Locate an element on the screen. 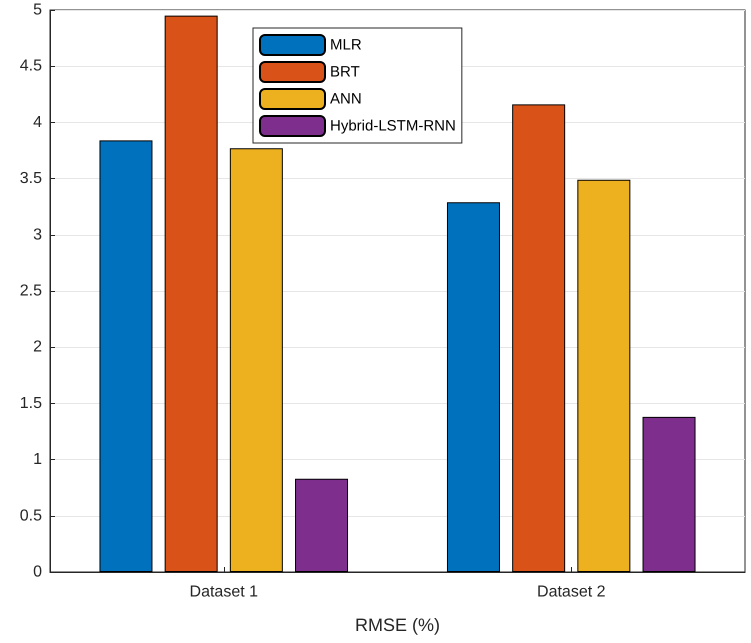 This screenshot has width=751, height=643. legend-label: BRT is located at coordinates (345, 72).